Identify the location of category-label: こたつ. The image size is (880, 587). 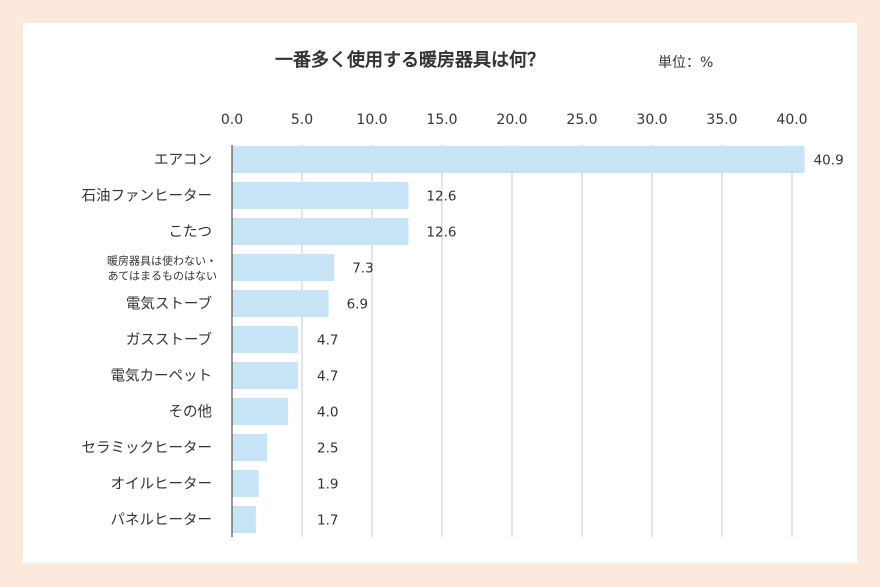
(191, 232).